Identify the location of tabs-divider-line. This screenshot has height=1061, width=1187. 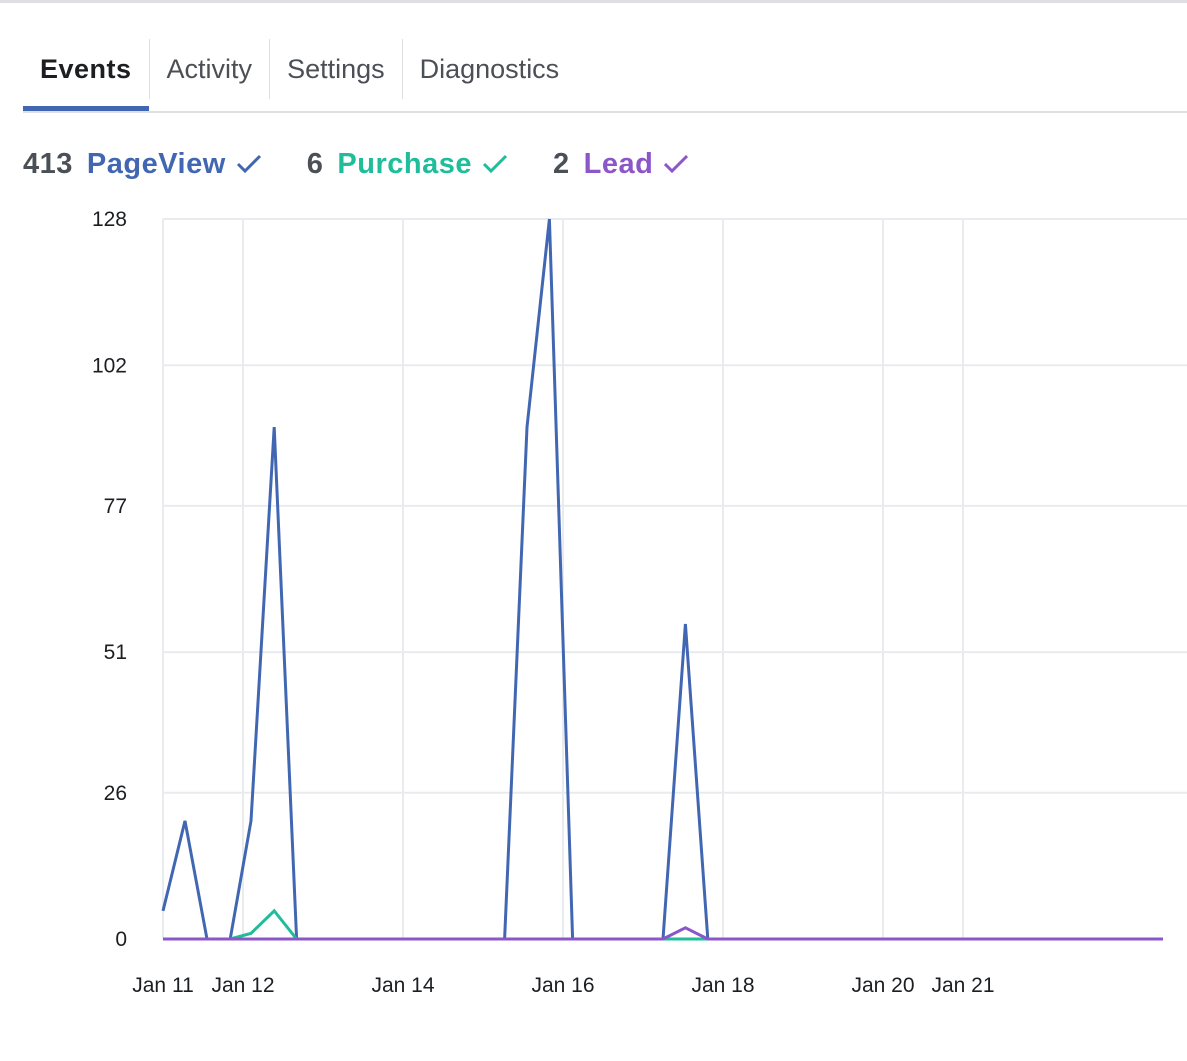
(605, 112).